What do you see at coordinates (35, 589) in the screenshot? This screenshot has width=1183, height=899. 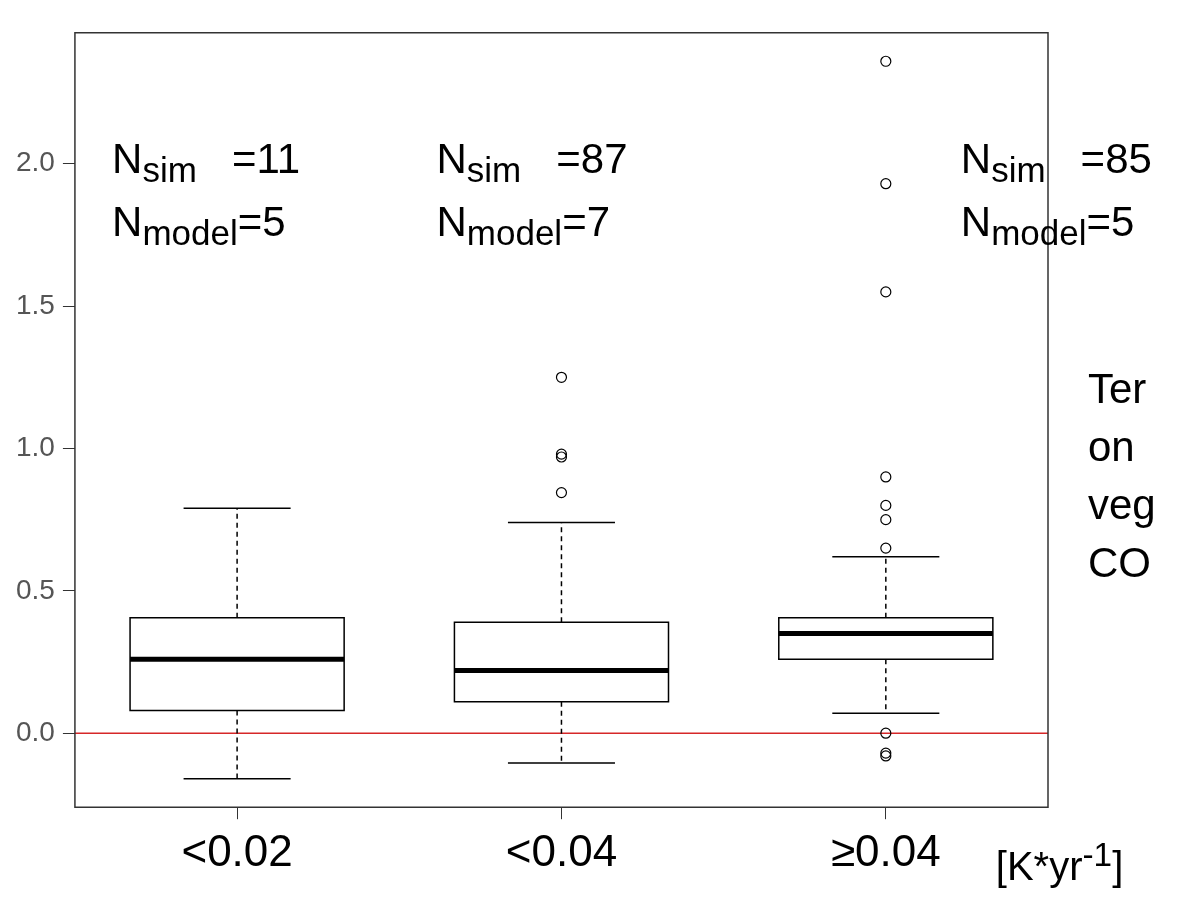 I see `y-tick-label: 0.5` at bounding box center [35, 589].